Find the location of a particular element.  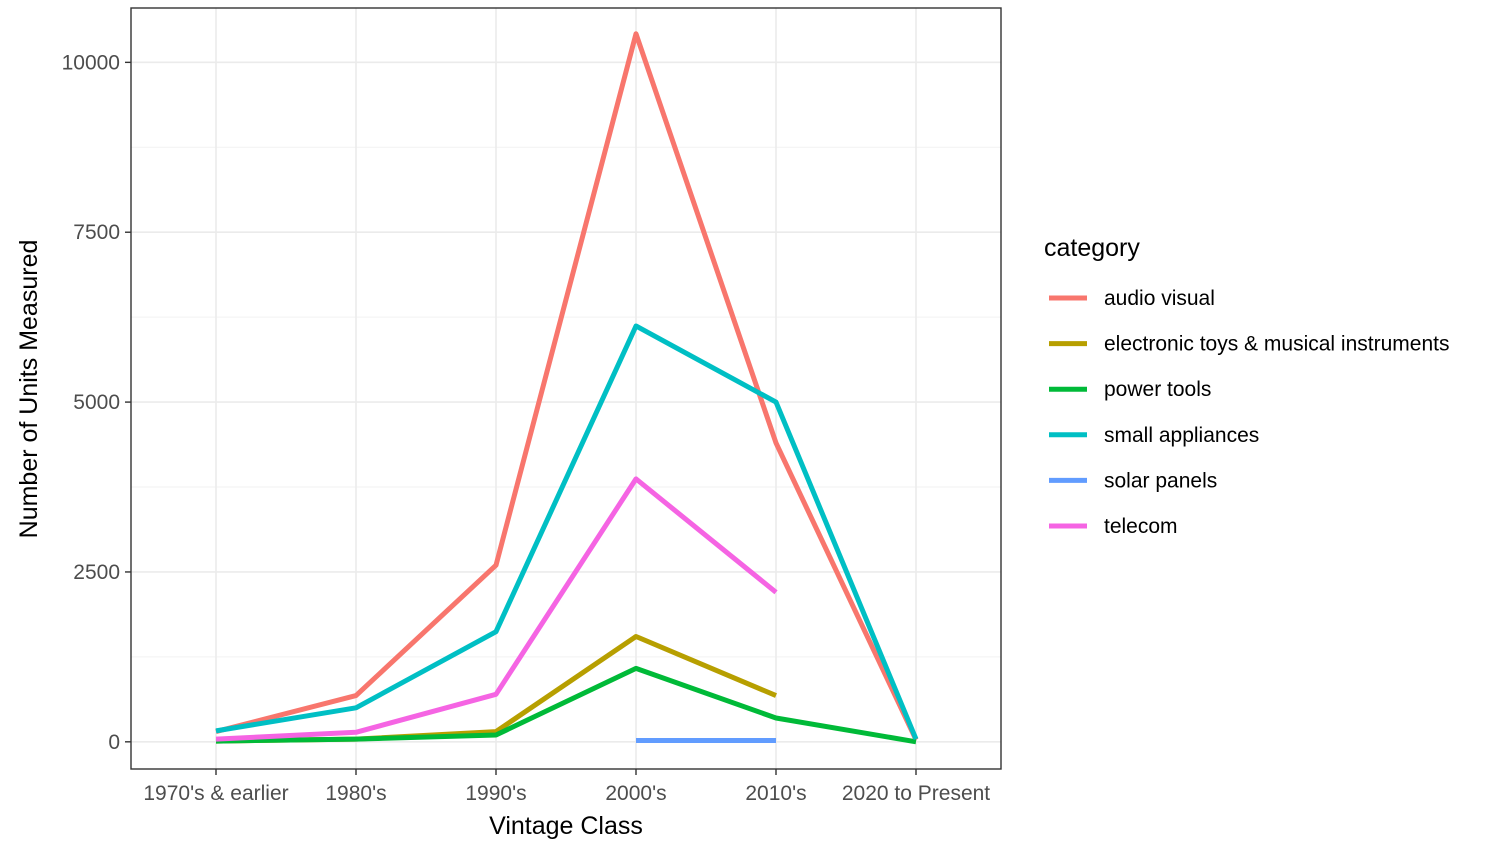

legend-label: audio visual is located at coordinates (1159, 298).